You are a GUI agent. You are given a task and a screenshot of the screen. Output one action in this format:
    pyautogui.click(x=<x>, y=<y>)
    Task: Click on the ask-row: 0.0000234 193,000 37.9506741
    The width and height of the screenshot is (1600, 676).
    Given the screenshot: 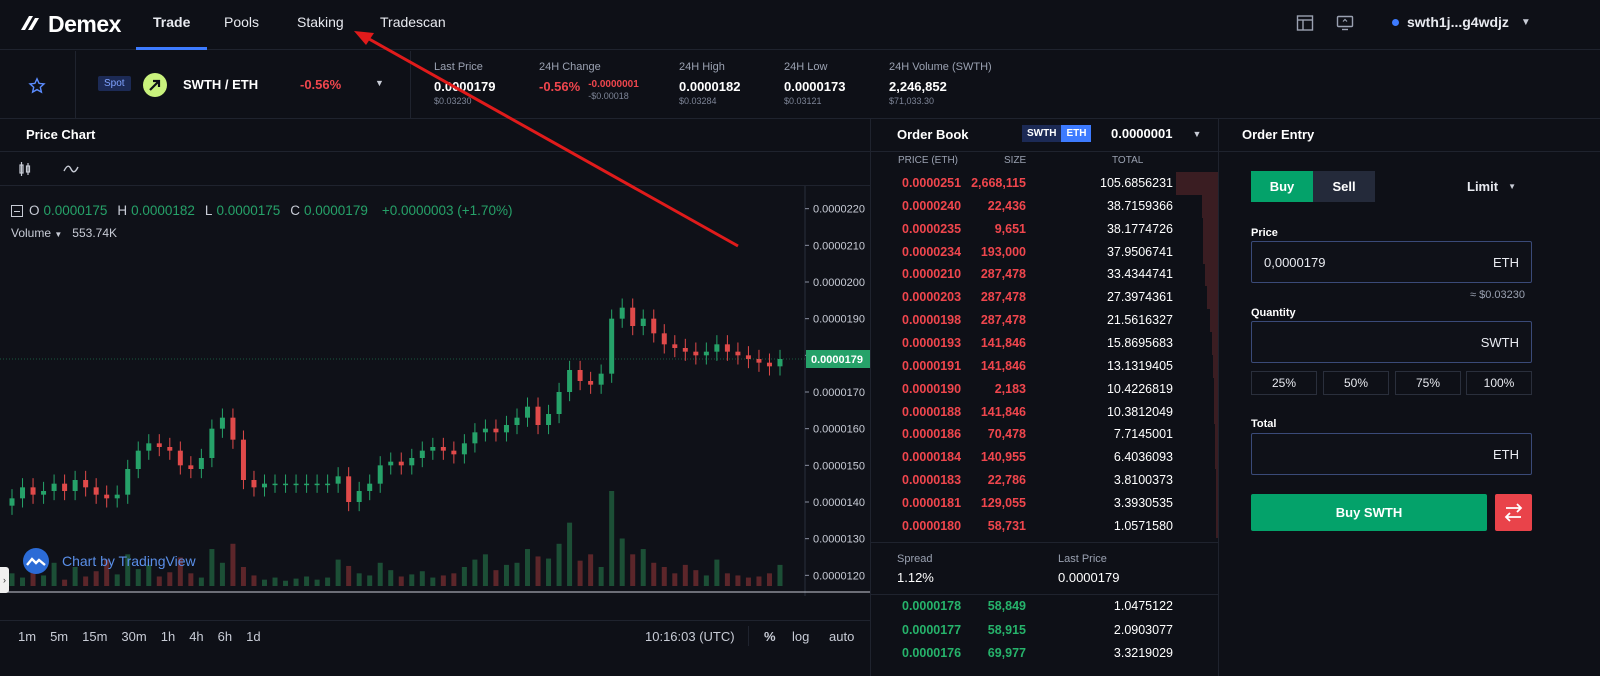 What is the action you would take?
    pyautogui.click(x=1045, y=252)
    